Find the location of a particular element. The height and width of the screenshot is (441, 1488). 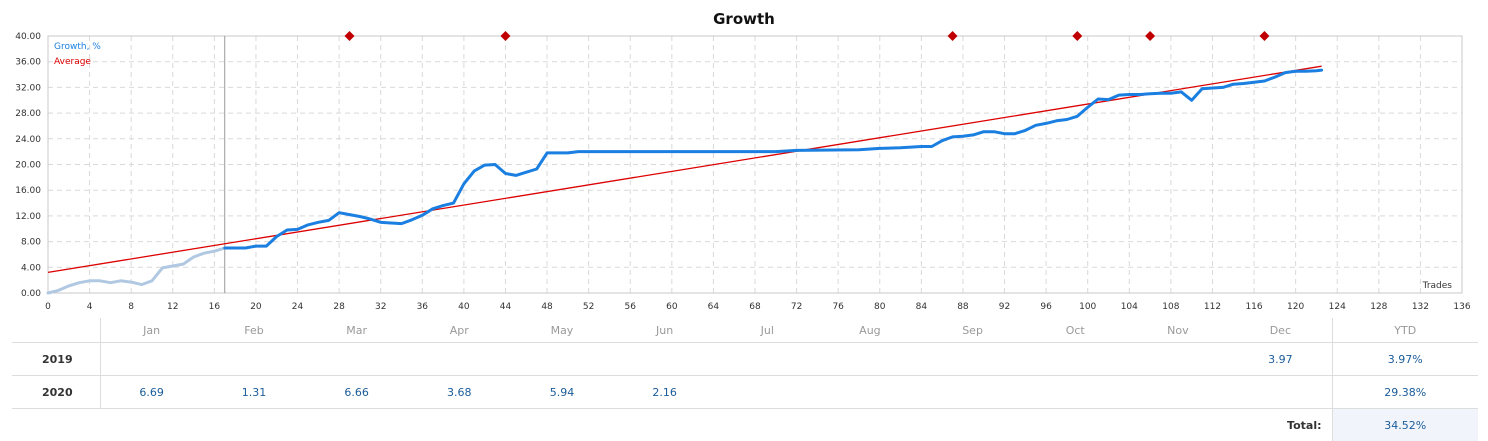

year-cell: 2019 is located at coordinates (56, 359).